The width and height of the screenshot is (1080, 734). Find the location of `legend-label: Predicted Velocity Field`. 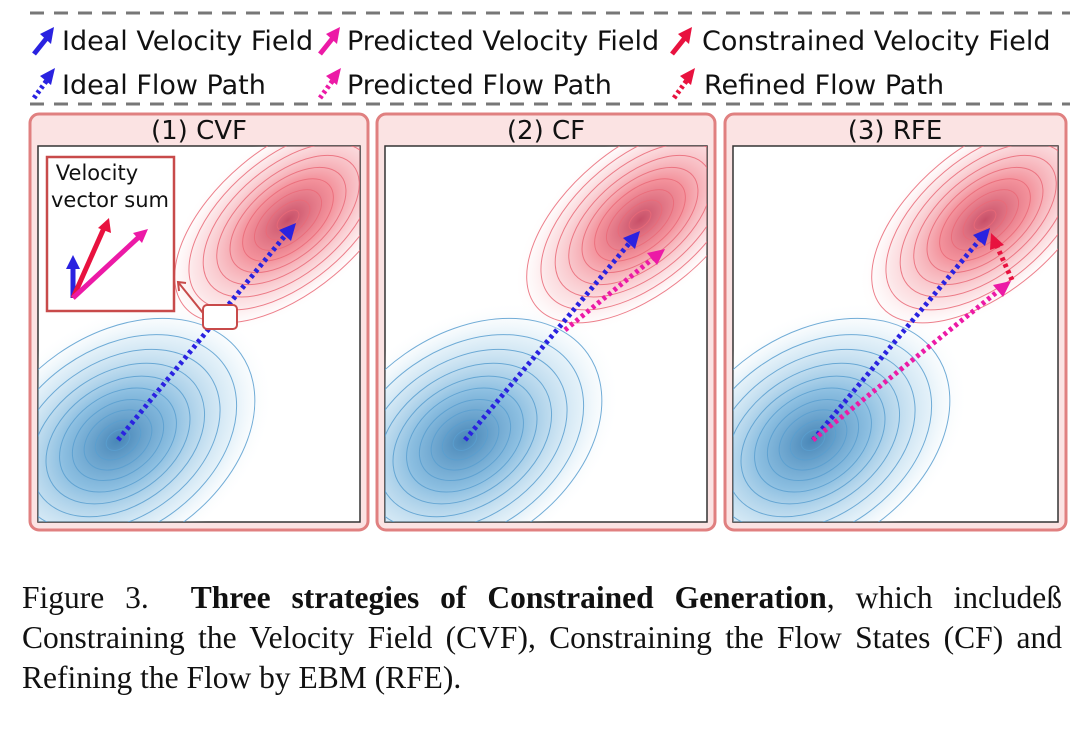

legend-label: Predicted Velocity Field is located at coordinates (503, 41).